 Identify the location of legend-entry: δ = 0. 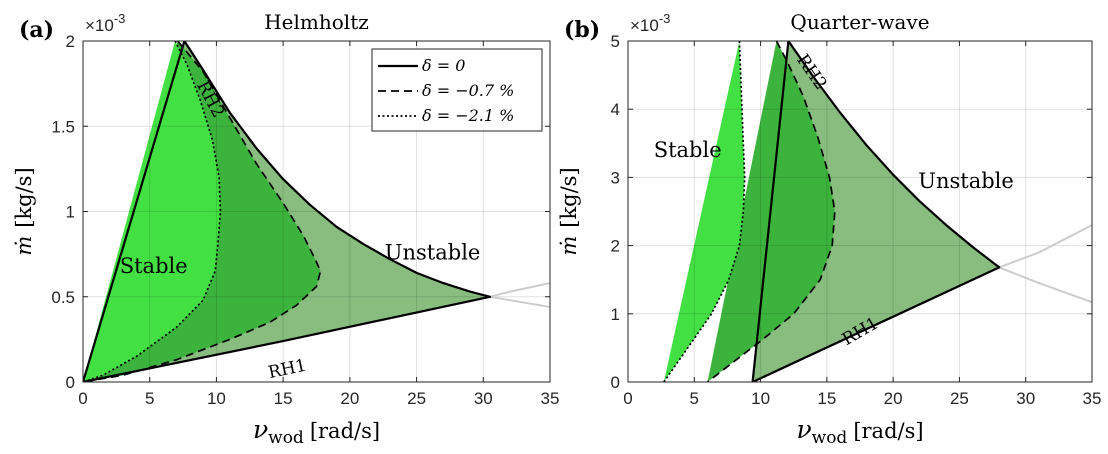
(443, 65).